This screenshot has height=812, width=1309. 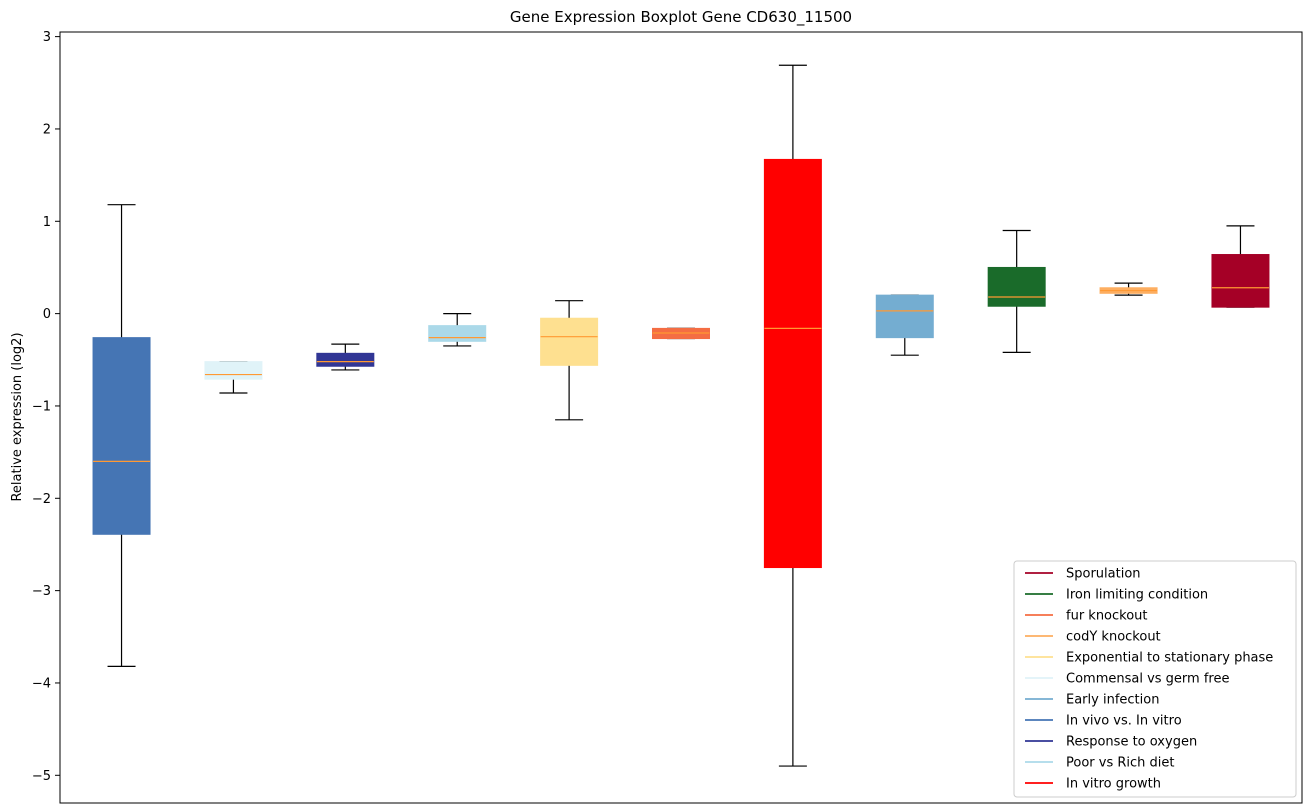 I want to click on y-tick-label: −2, so click(x=41, y=499).